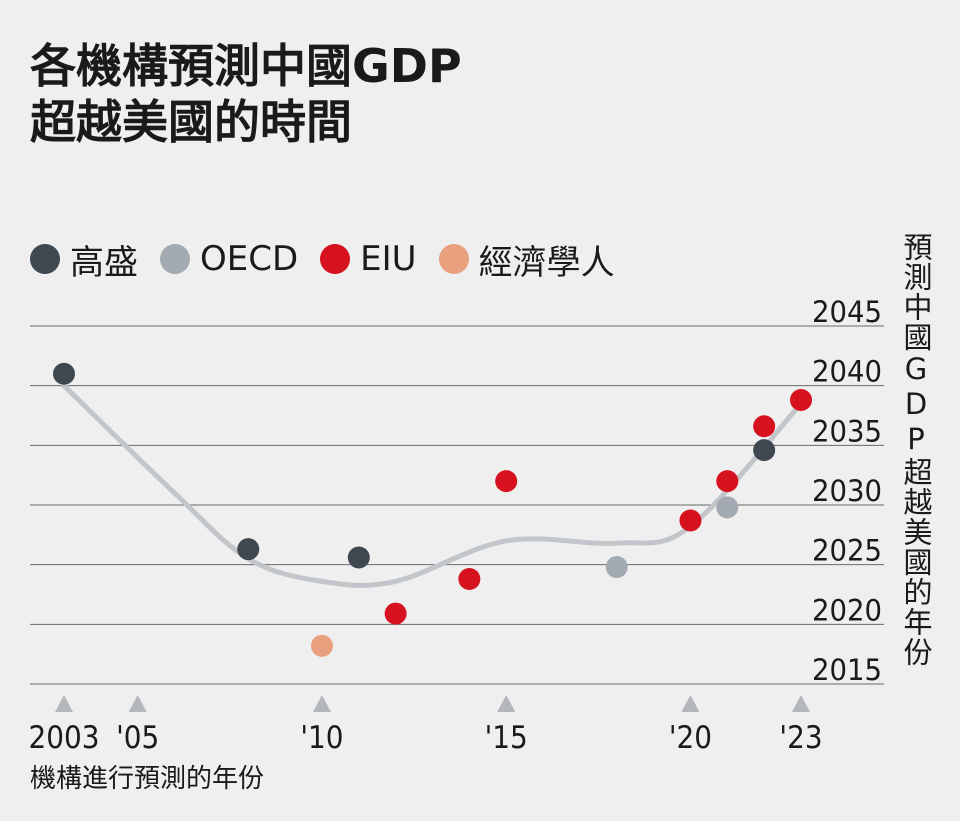  I want to click on data-point-economist, so click(321, 645).